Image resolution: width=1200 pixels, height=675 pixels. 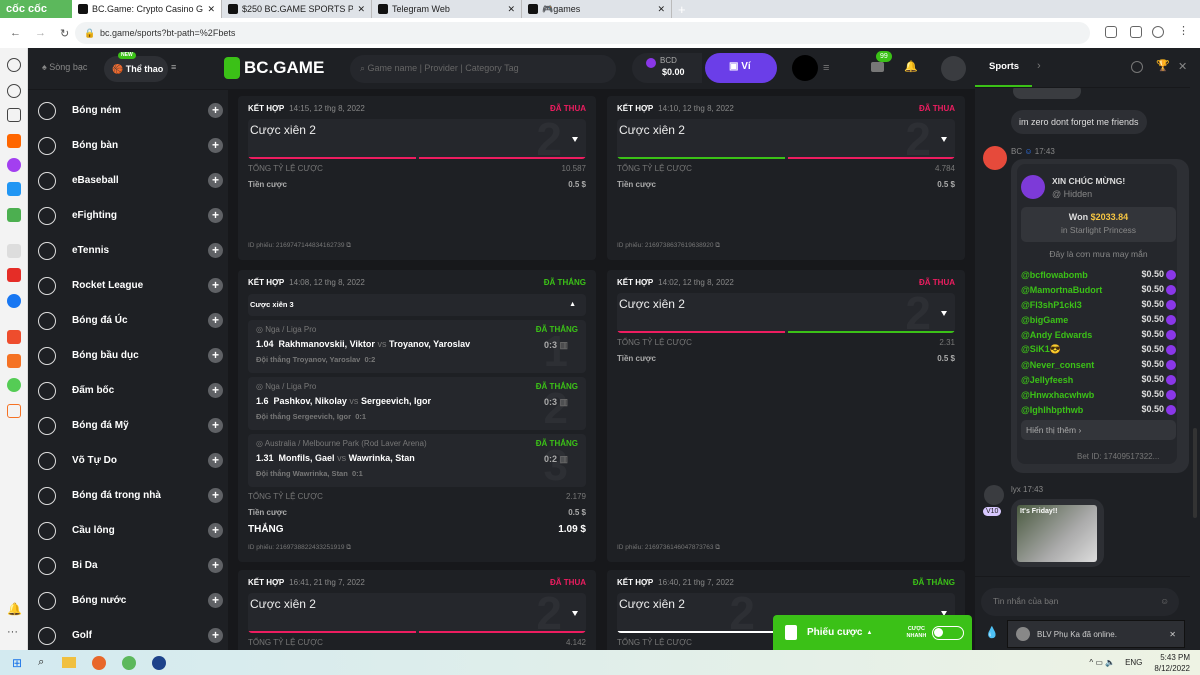 I want to click on browser-tab: BC.Game: Crypto Casino Gam ✕, so click(x=147, y=9).